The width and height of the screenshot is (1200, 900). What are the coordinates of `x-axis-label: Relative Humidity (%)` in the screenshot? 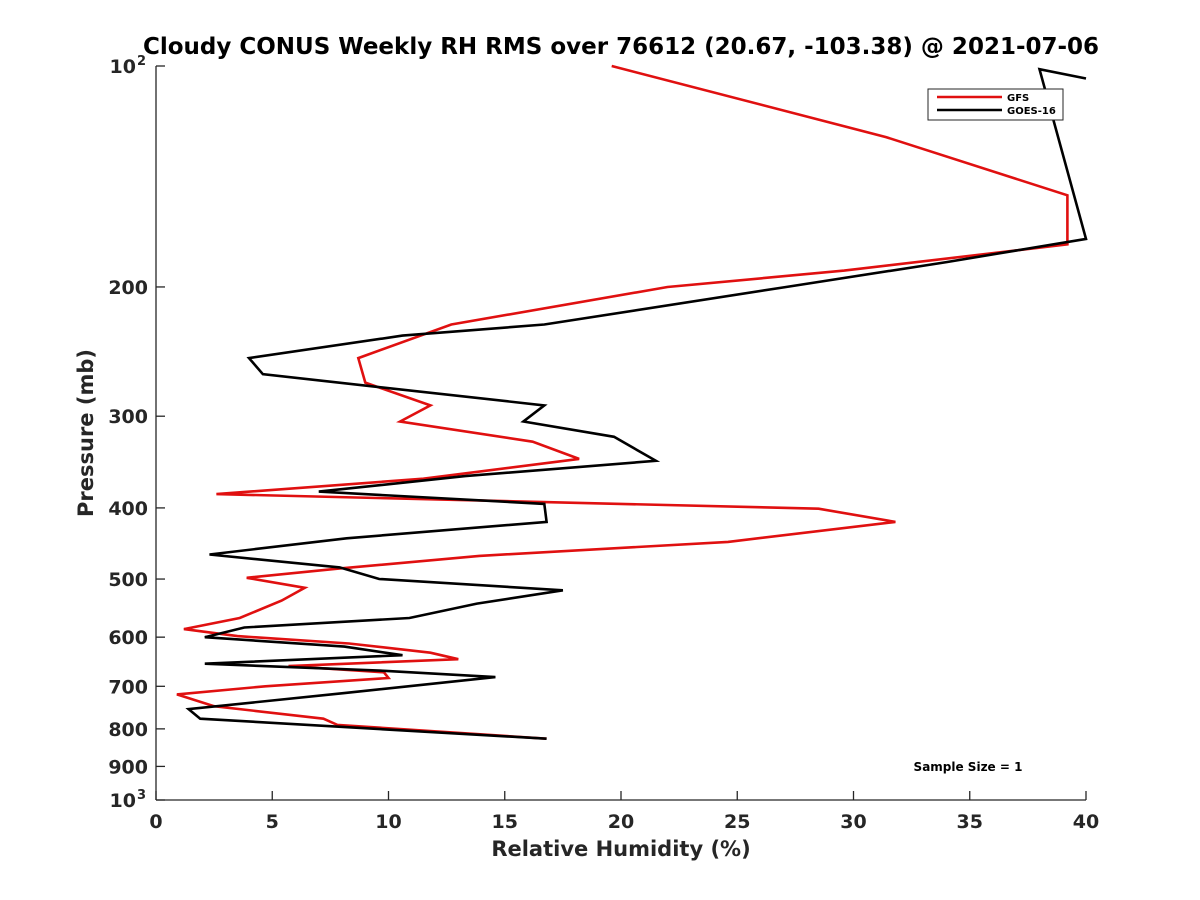 It's located at (620, 849).